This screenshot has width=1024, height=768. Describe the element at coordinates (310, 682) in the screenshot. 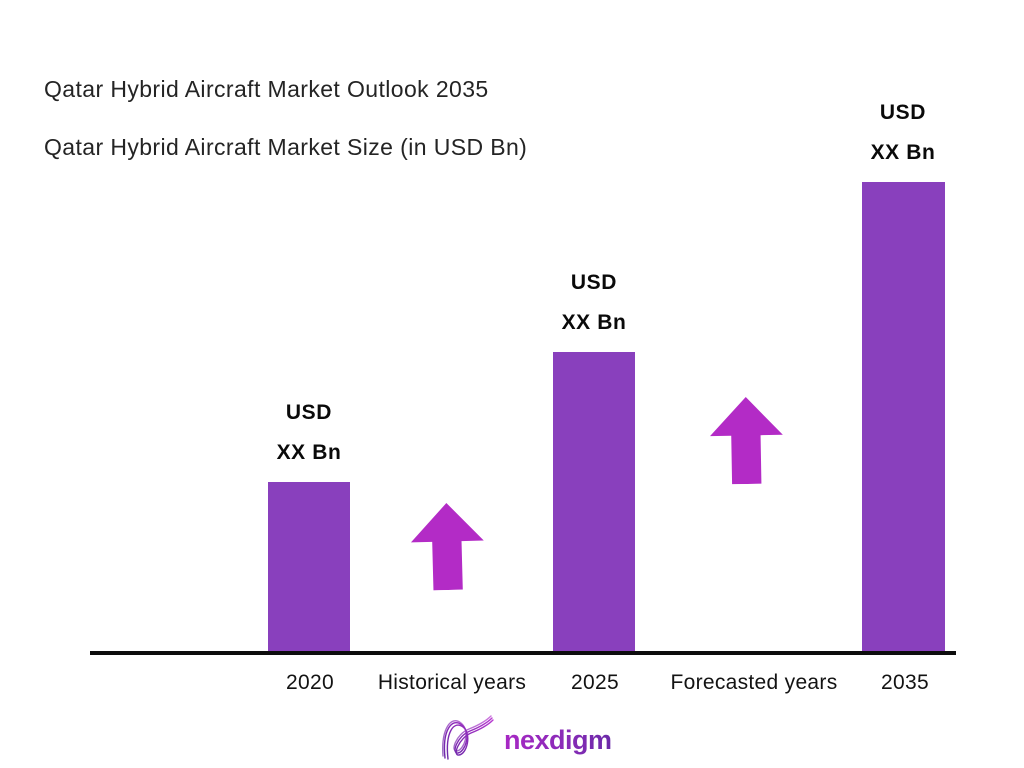

I see `x-tick-2020: 2020` at that location.